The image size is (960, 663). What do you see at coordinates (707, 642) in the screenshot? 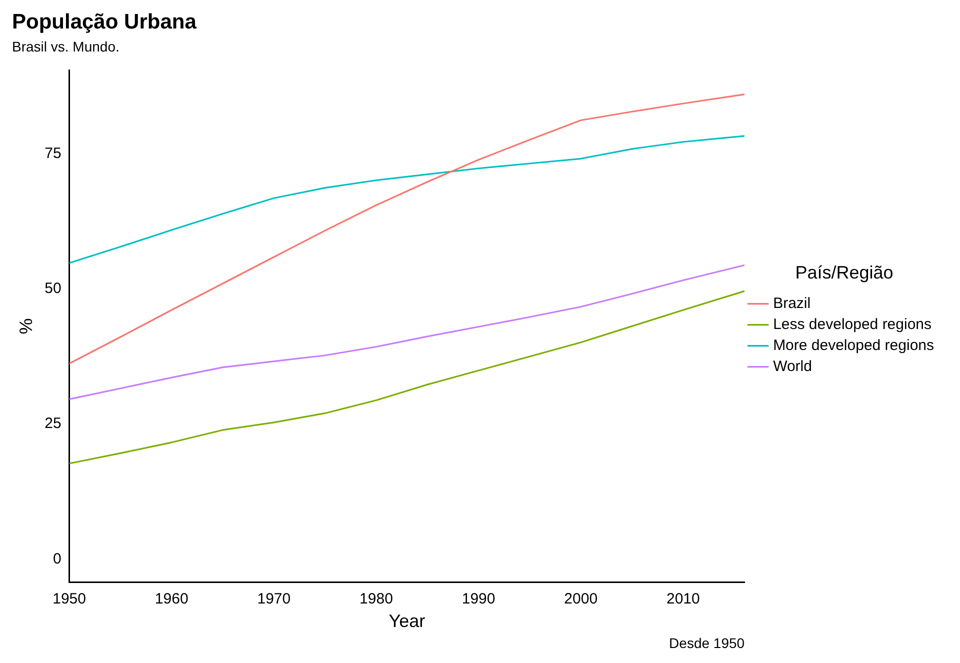
I see `text: Desde 1950` at bounding box center [707, 642].